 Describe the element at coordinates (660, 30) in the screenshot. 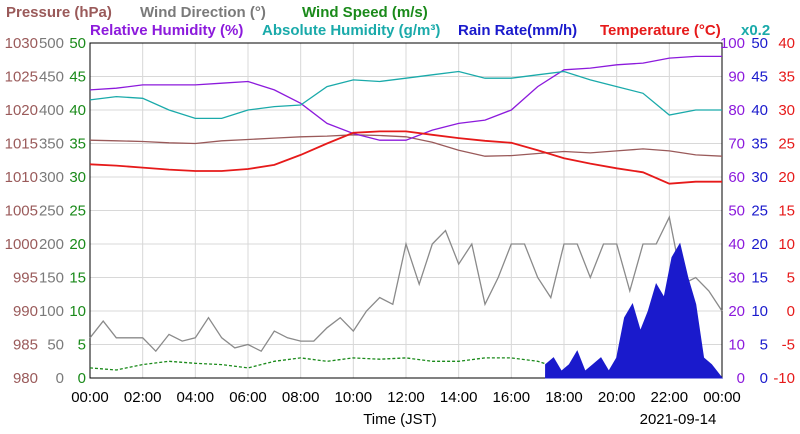

I see `legend-item: Temperature (°C)` at that location.